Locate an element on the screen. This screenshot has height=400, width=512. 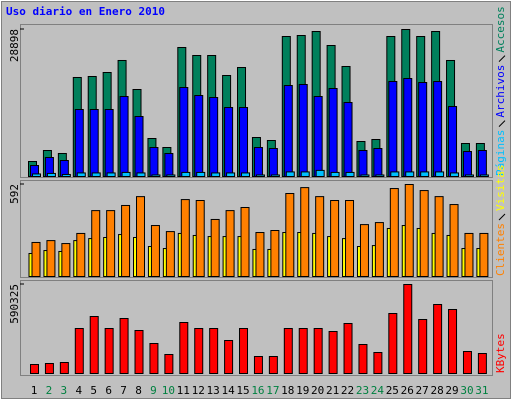
legend-label: Visitas is located at coordinates (500, 188).